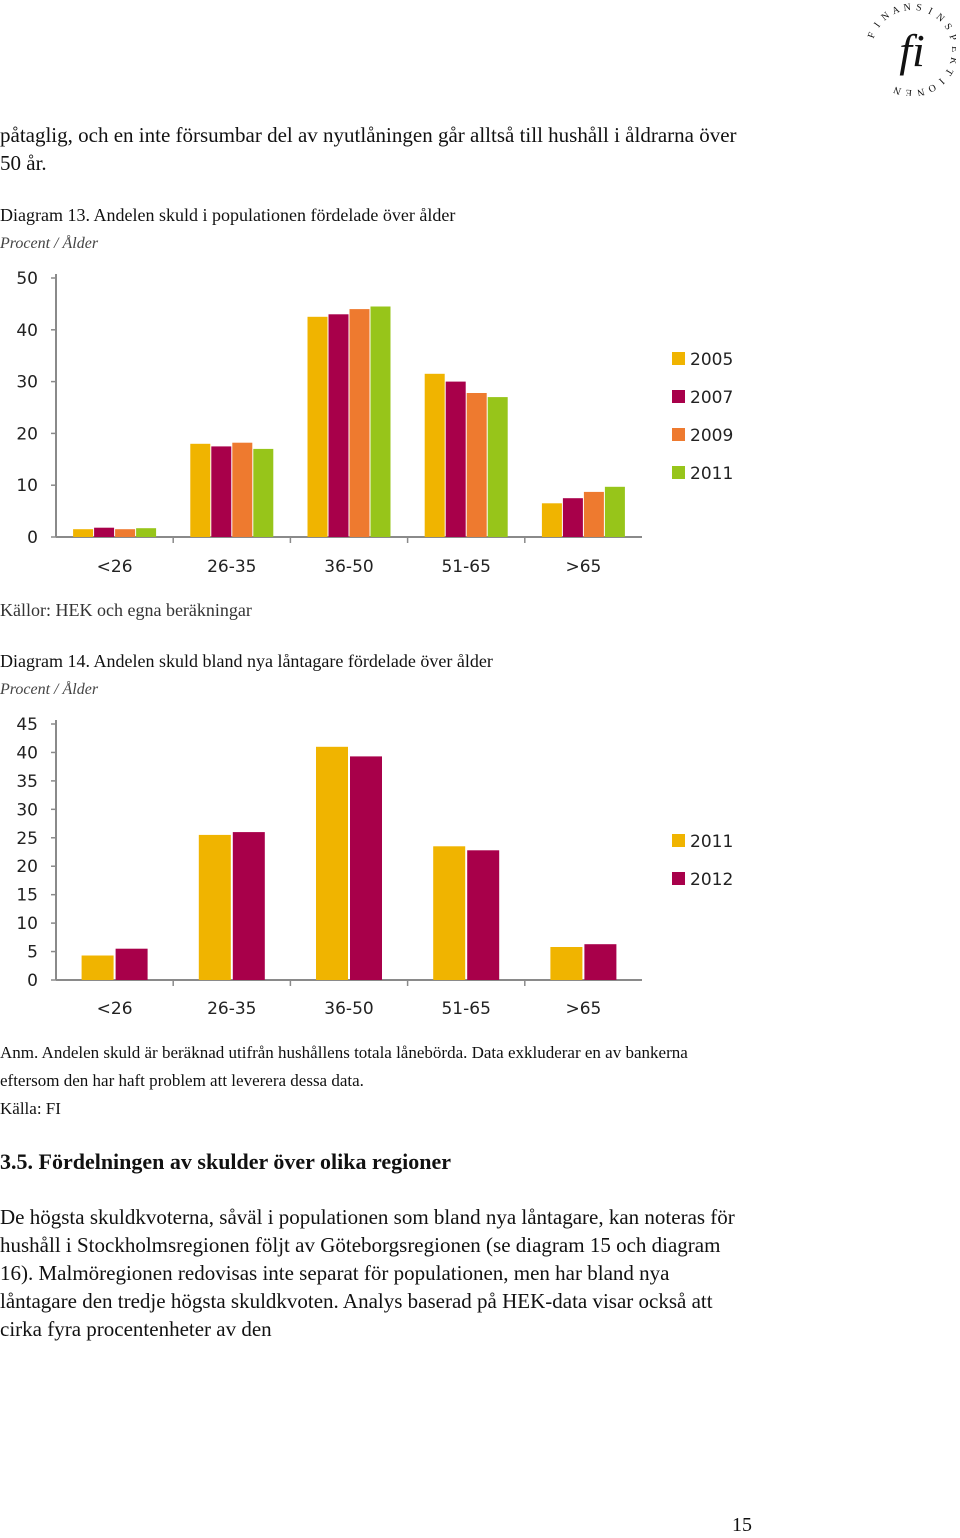 The image size is (960, 1538). I want to click on logo-letter: T, so click(948, 71).